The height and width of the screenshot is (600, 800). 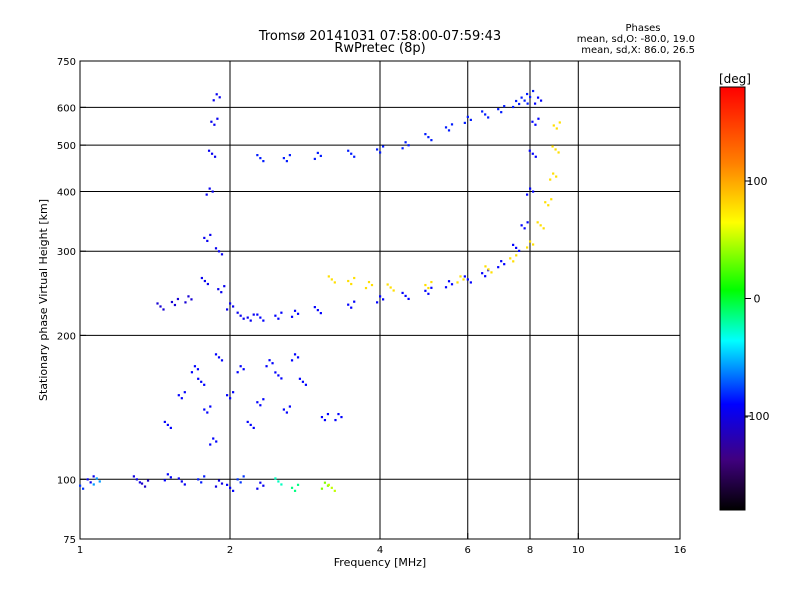 What do you see at coordinates (380, 562) in the screenshot?
I see `x-axis-label: Frequency [MHz]` at bounding box center [380, 562].